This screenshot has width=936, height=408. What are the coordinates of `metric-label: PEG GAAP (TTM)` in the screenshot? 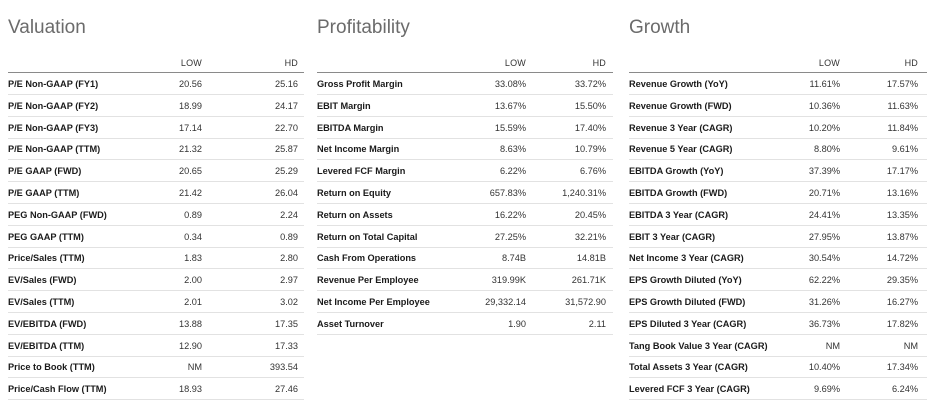 It's located at (46, 236).